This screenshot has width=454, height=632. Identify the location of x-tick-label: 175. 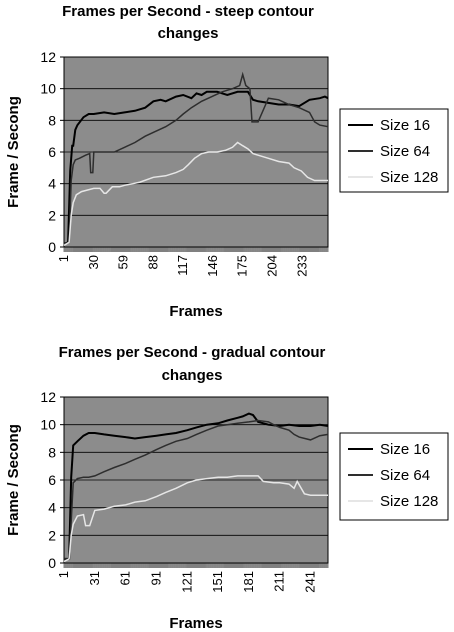
(242, 266).